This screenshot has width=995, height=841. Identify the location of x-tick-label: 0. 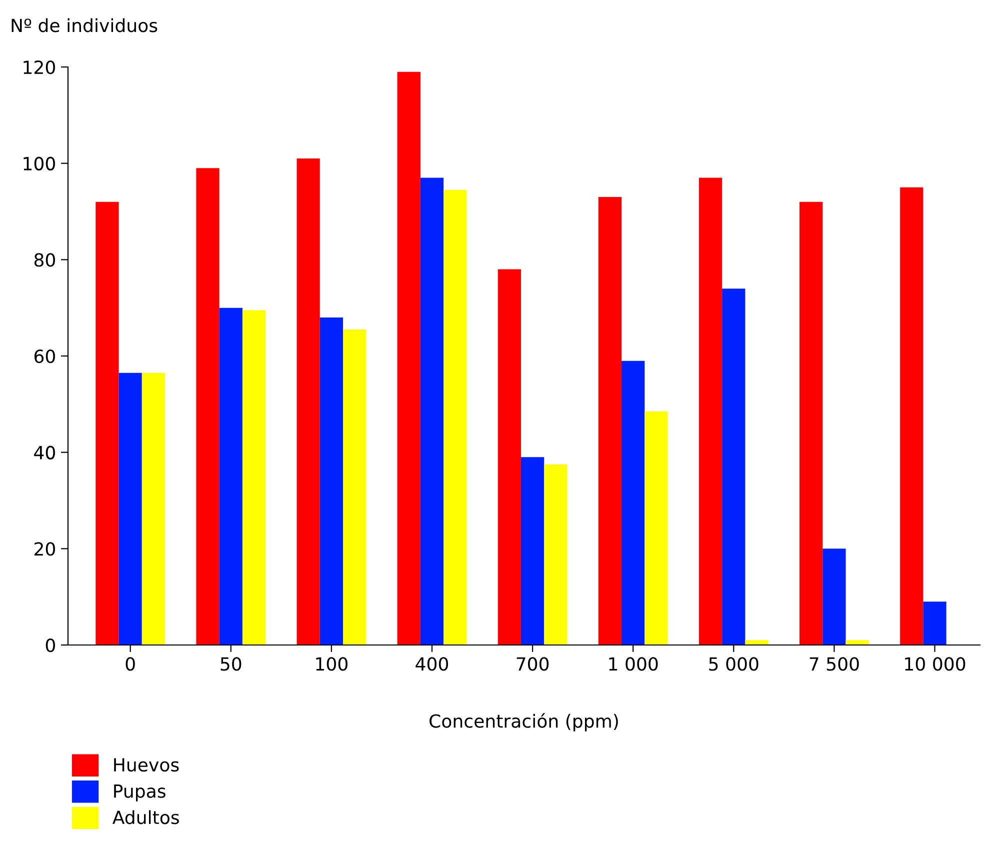
(130, 664).